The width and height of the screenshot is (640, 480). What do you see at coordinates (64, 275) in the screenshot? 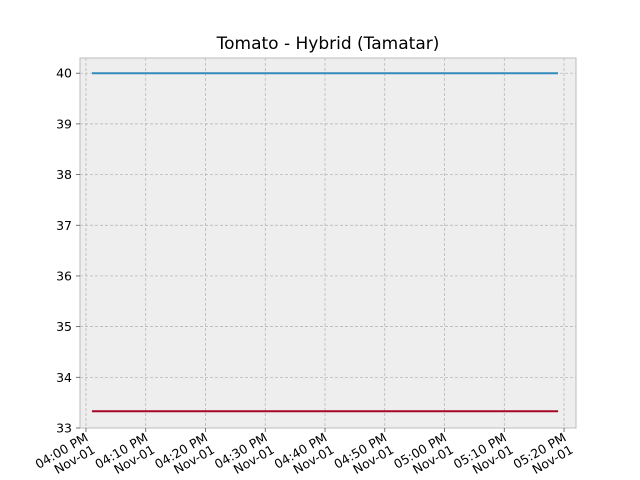
I see `y-tick-label: 36` at bounding box center [64, 275].